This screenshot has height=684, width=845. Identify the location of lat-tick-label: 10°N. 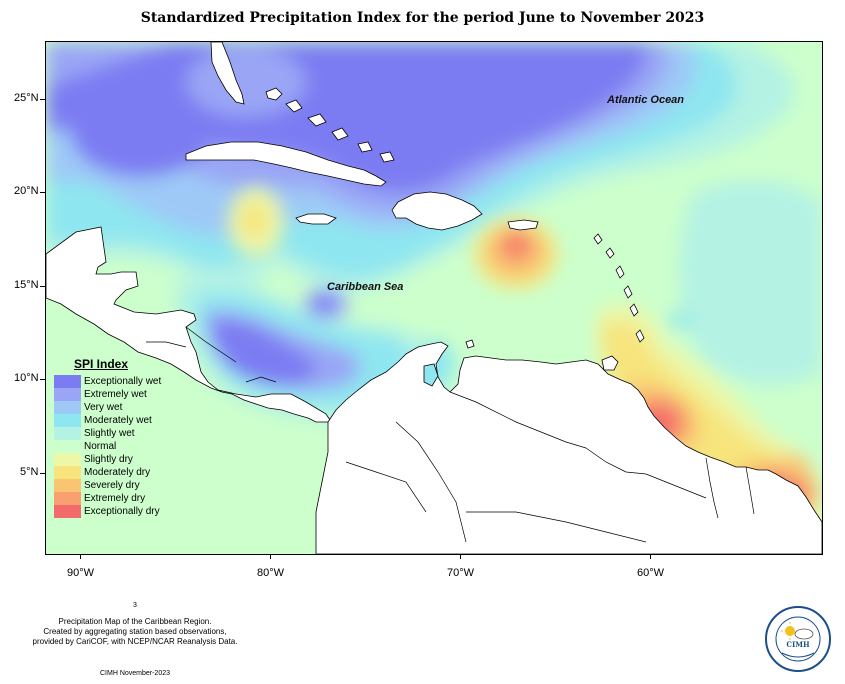
(26, 378).